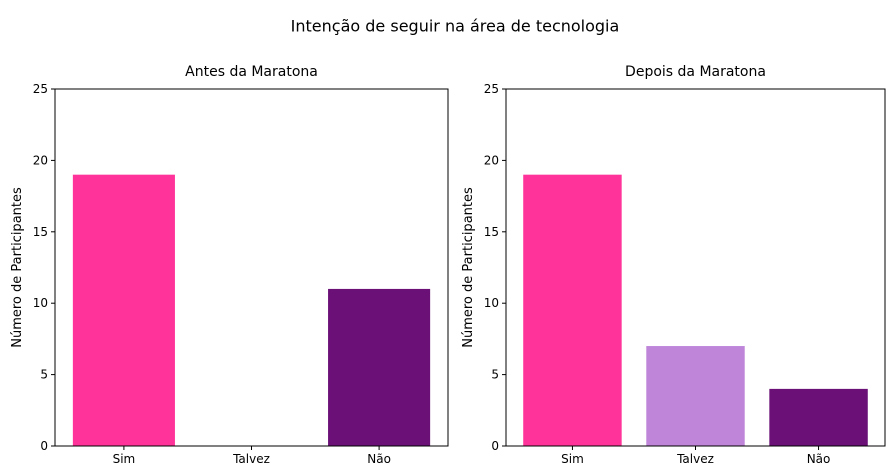 The width and height of the screenshot is (887, 466). I want to click on axes-title: Depois da Maratona, so click(695, 72).